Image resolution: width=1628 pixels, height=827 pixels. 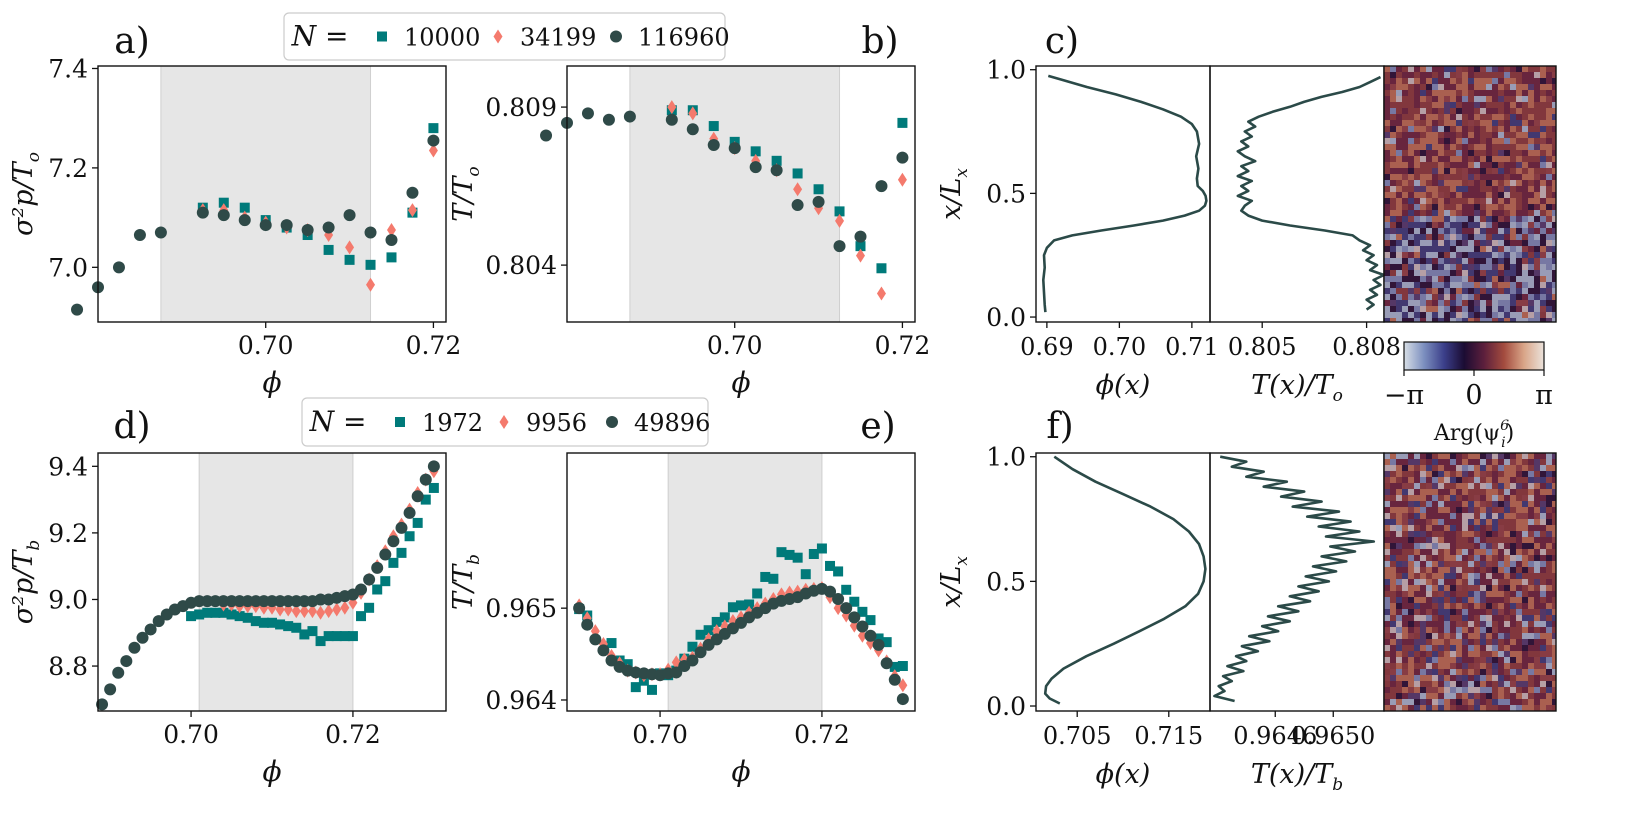 What do you see at coordinates (68, 168) in the screenshot?
I see `y-tick-label: 7.2` at bounding box center [68, 168].